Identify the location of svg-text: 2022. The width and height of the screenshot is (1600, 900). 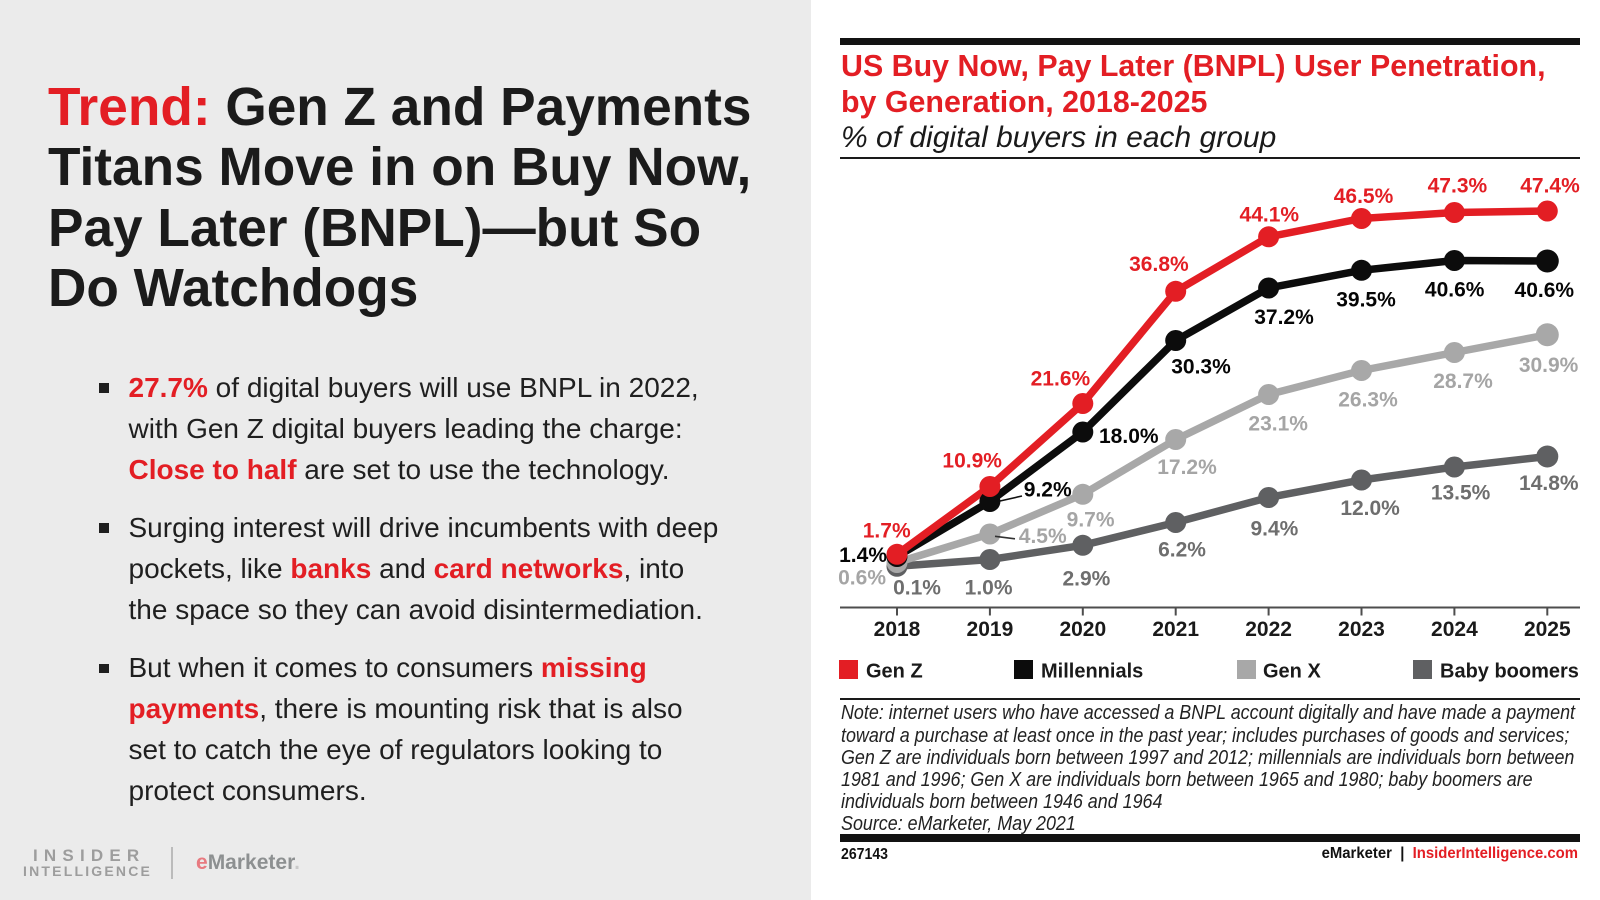
(1268, 629).